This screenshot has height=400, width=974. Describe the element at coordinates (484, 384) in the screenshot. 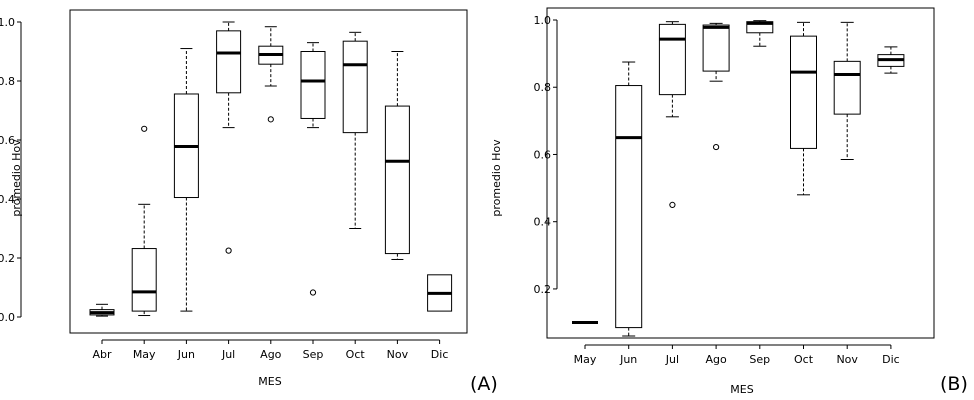

I see `panel-label: (A)` at that location.